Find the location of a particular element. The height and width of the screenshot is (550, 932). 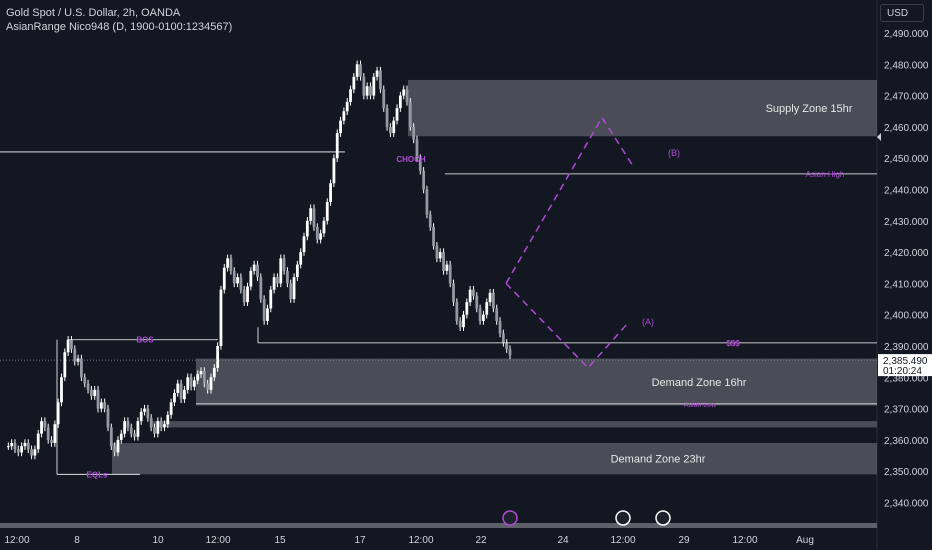

time-tick-label: 24 is located at coordinates (563, 540).